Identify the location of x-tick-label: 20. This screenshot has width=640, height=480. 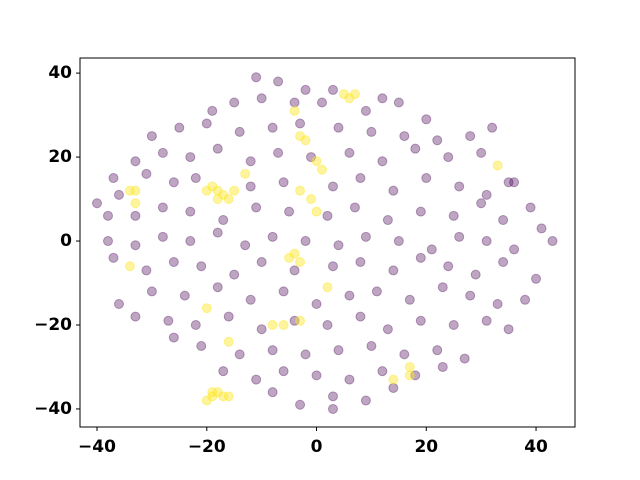
(426, 447).